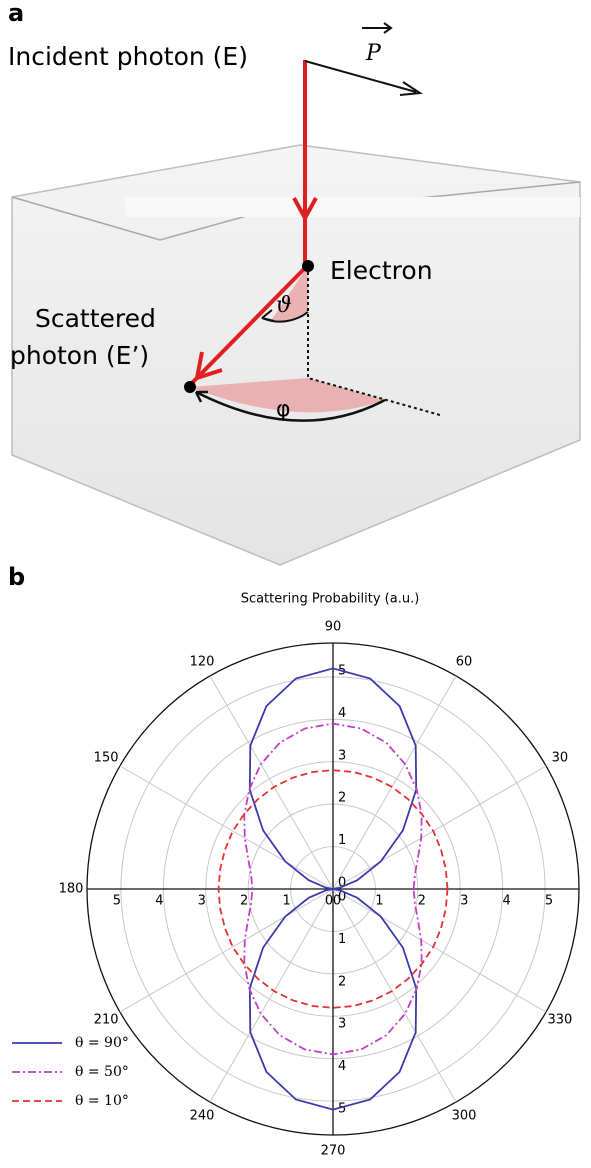 This screenshot has width=591, height=1168. What do you see at coordinates (71, 889) in the screenshot?
I see `angle-label: 180` at bounding box center [71, 889].